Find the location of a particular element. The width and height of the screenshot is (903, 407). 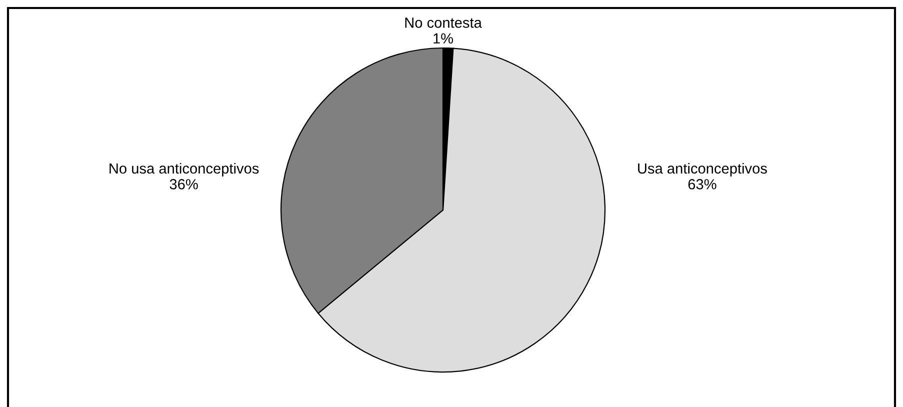

slice-label: No usa anticonceptivos is located at coordinates (184, 169).